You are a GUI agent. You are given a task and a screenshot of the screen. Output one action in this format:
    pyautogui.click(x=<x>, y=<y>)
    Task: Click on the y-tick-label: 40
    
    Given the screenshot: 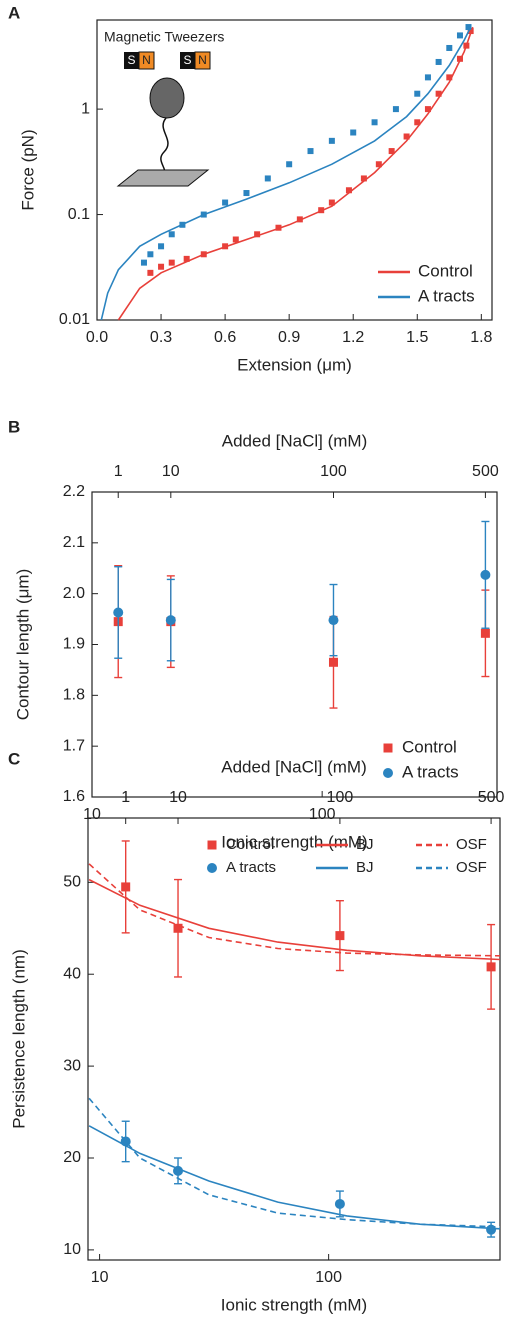 What is the action you would take?
    pyautogui.click(x=72, y=973)
    